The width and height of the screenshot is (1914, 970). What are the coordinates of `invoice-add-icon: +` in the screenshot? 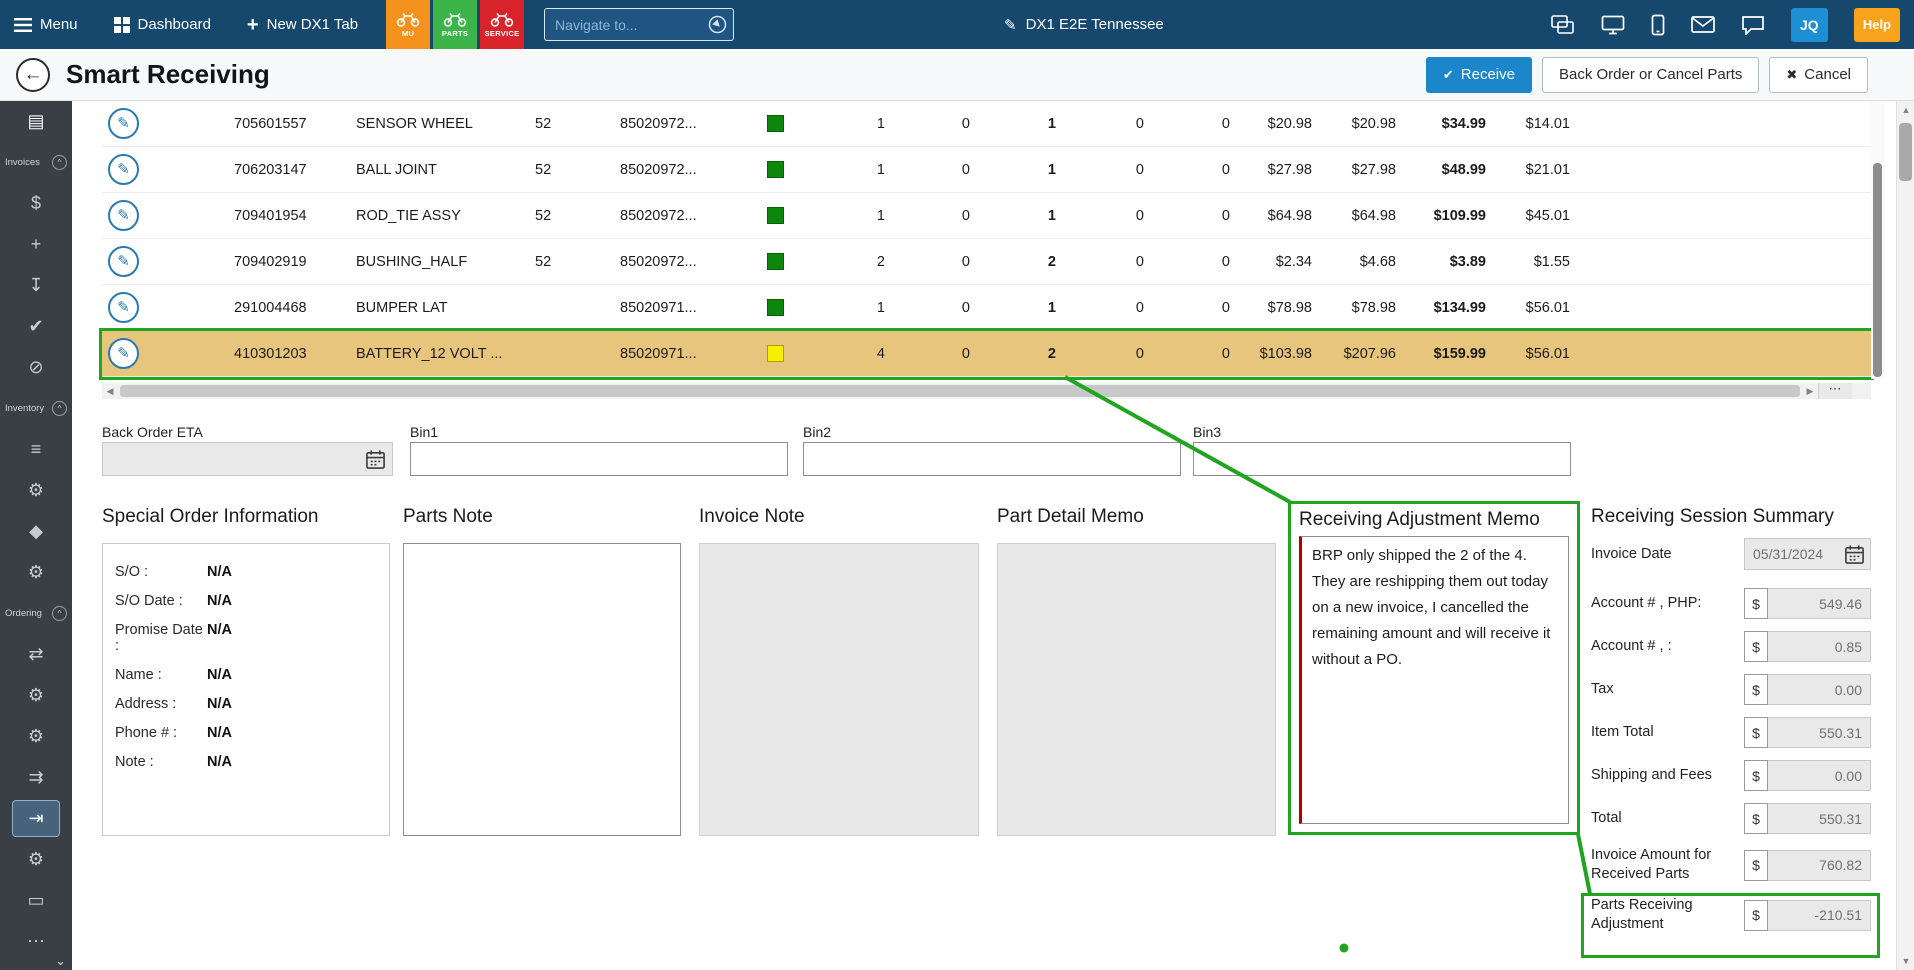 It's located at (36, 244).